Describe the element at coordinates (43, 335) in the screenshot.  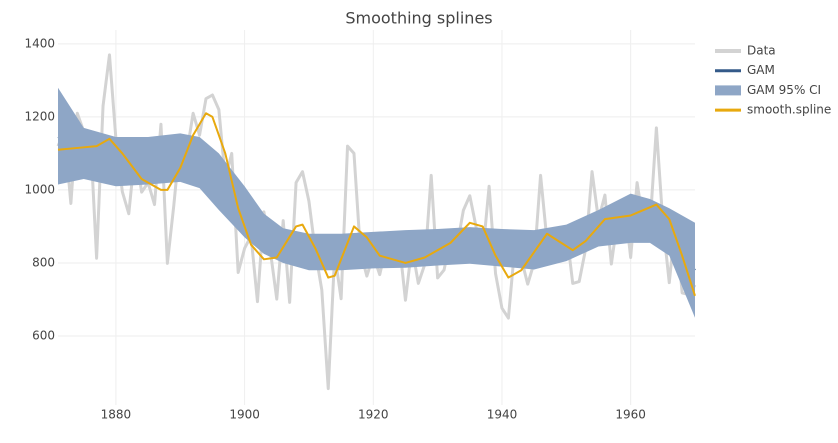
I see `y-tick-label: 600` at that location.